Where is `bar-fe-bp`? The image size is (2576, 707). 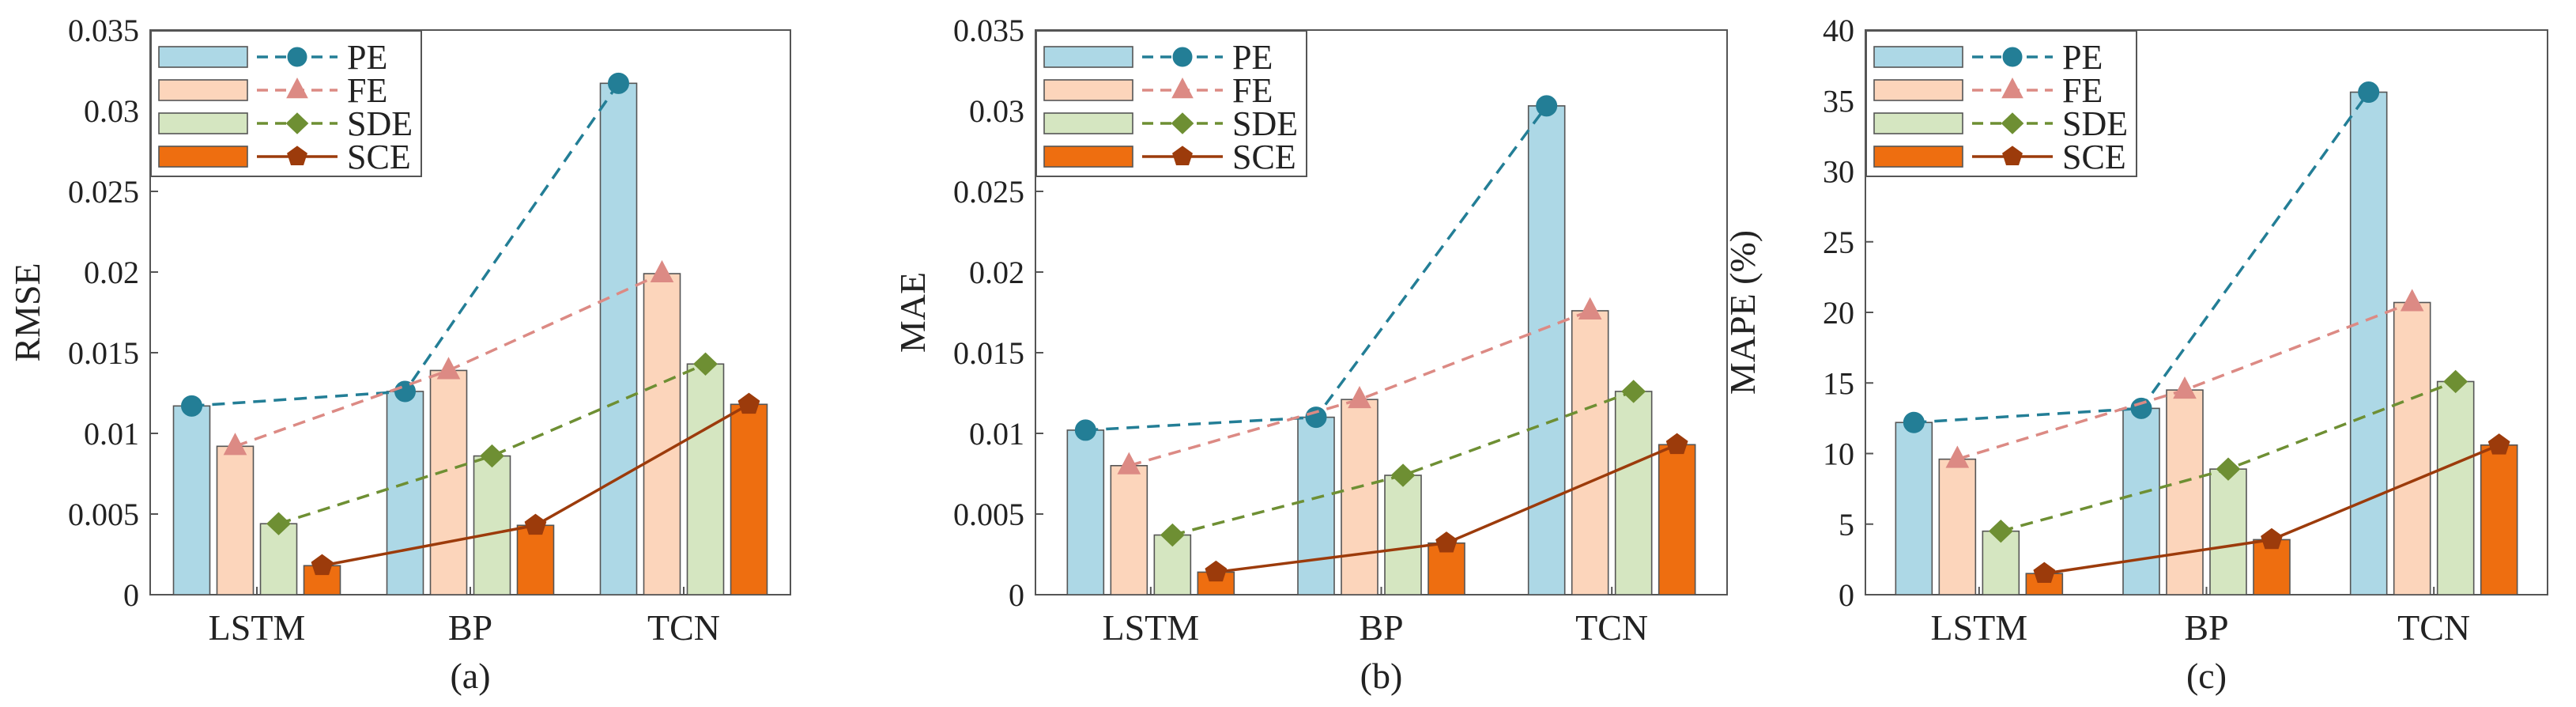
bar-fe-bp is located at coordinates (449, 482).